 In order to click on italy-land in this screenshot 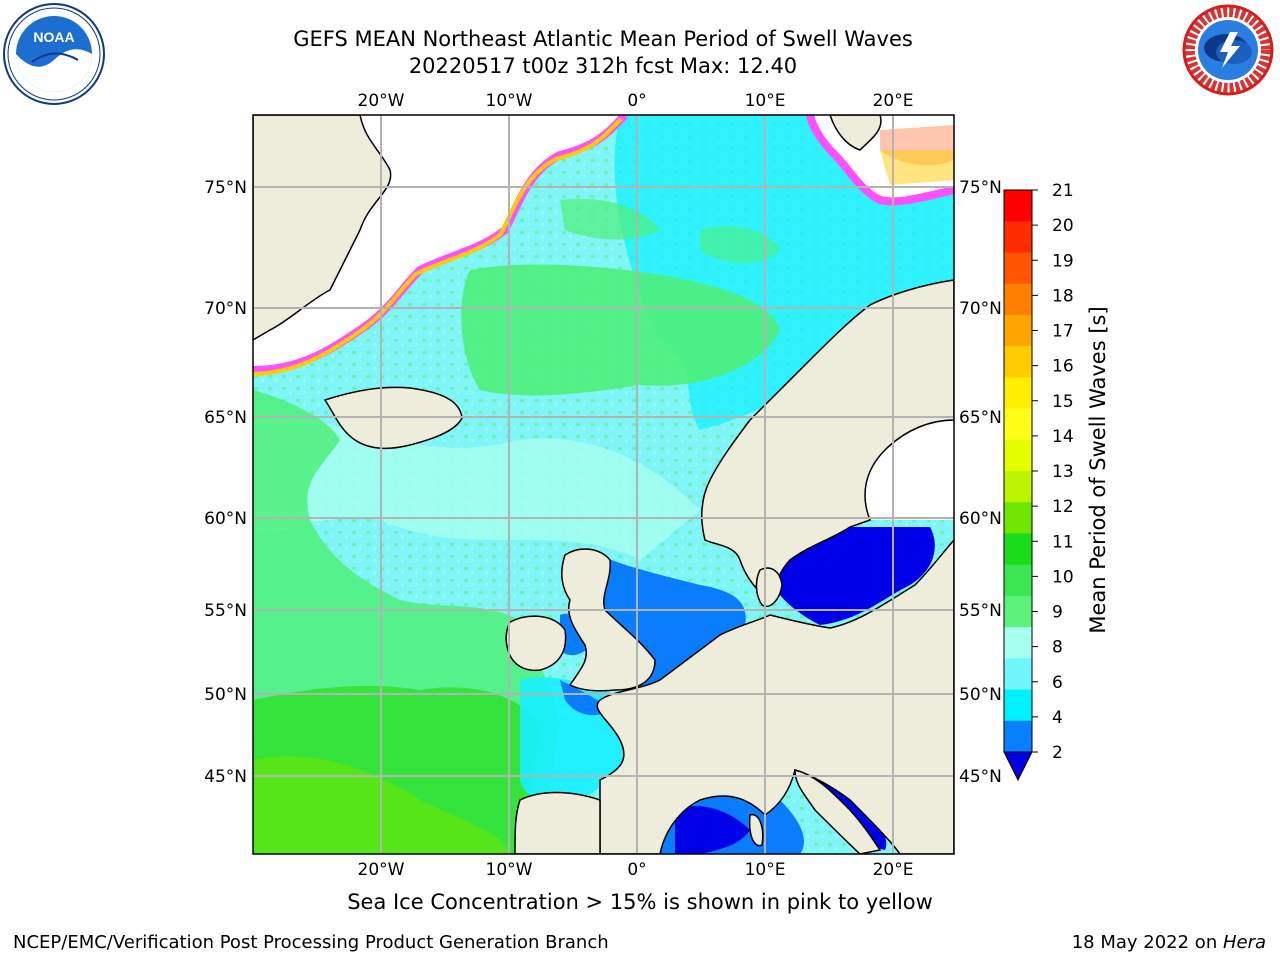, I will do `click(838, 811)`.